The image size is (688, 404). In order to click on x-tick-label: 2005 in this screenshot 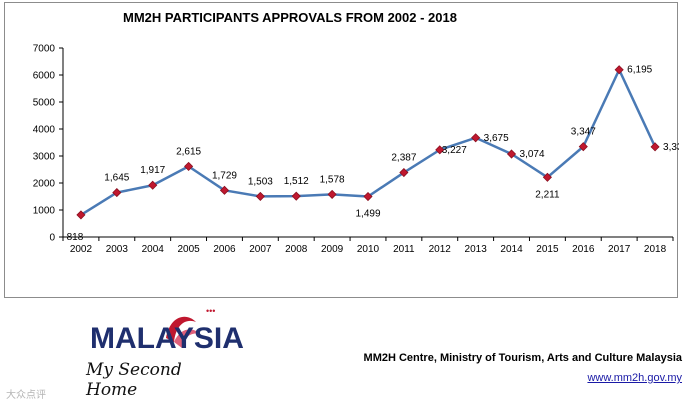, I will do `click(188, 249)`.